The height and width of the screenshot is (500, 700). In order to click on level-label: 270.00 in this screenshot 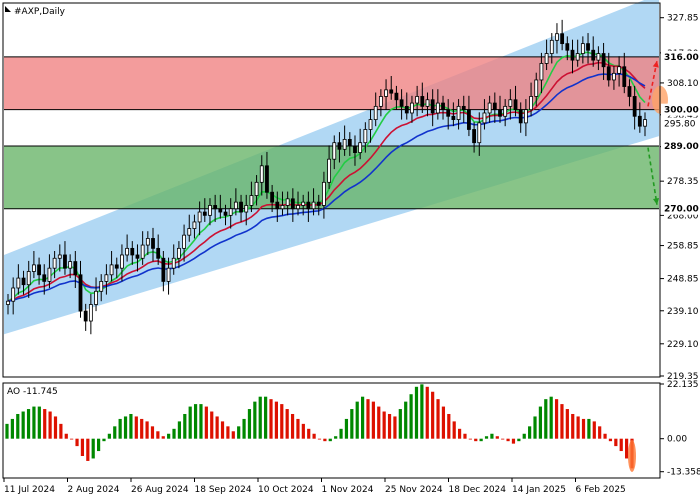, I will do `click(681, 210)`.